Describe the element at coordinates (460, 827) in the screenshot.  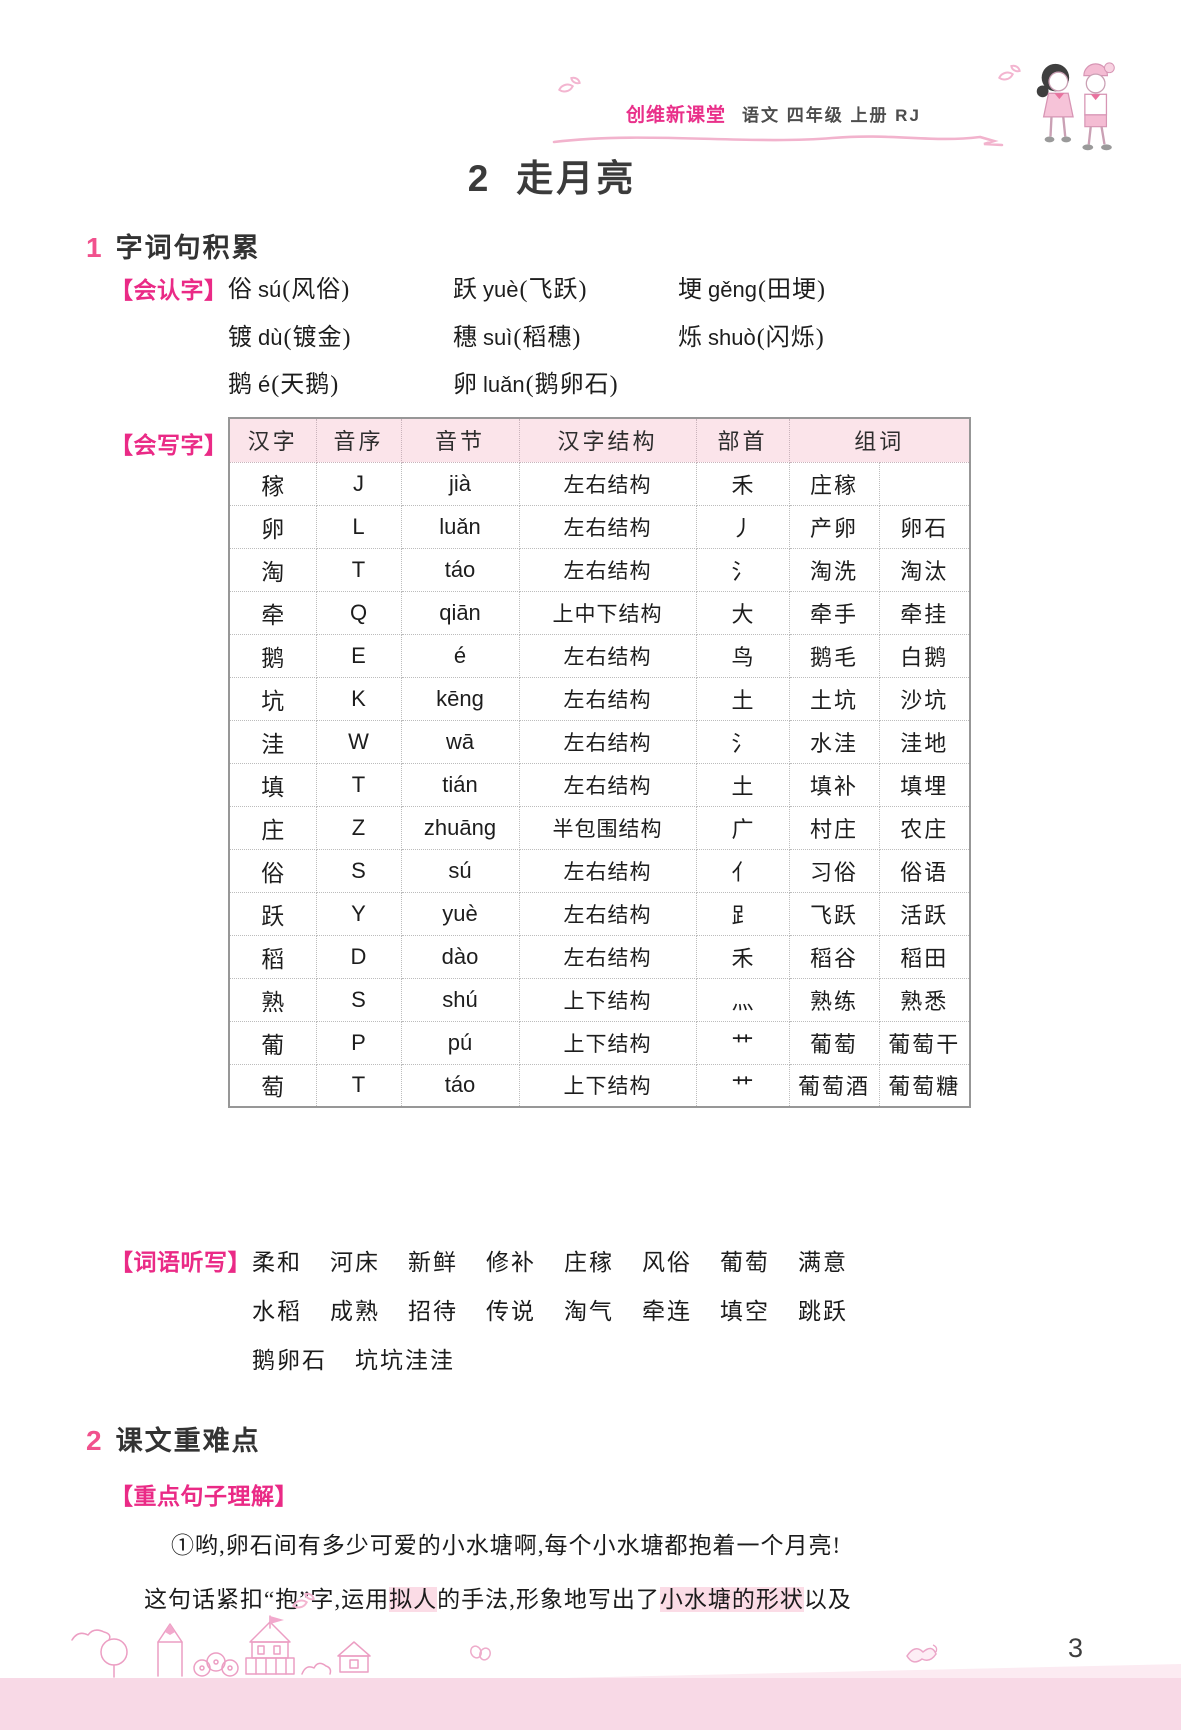
I see `yinjie-cell: zhuāng` at that location.